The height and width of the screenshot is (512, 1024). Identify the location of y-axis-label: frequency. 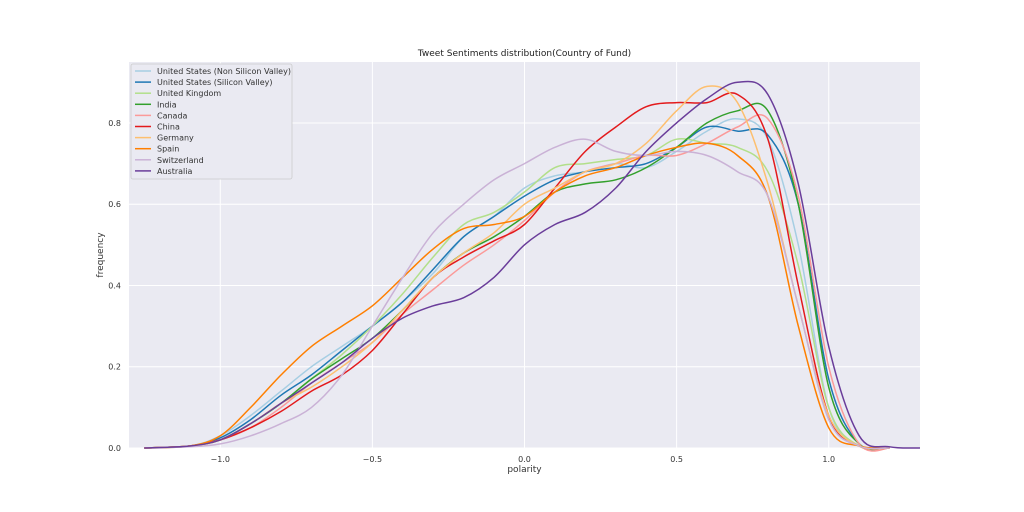
(101, 255).